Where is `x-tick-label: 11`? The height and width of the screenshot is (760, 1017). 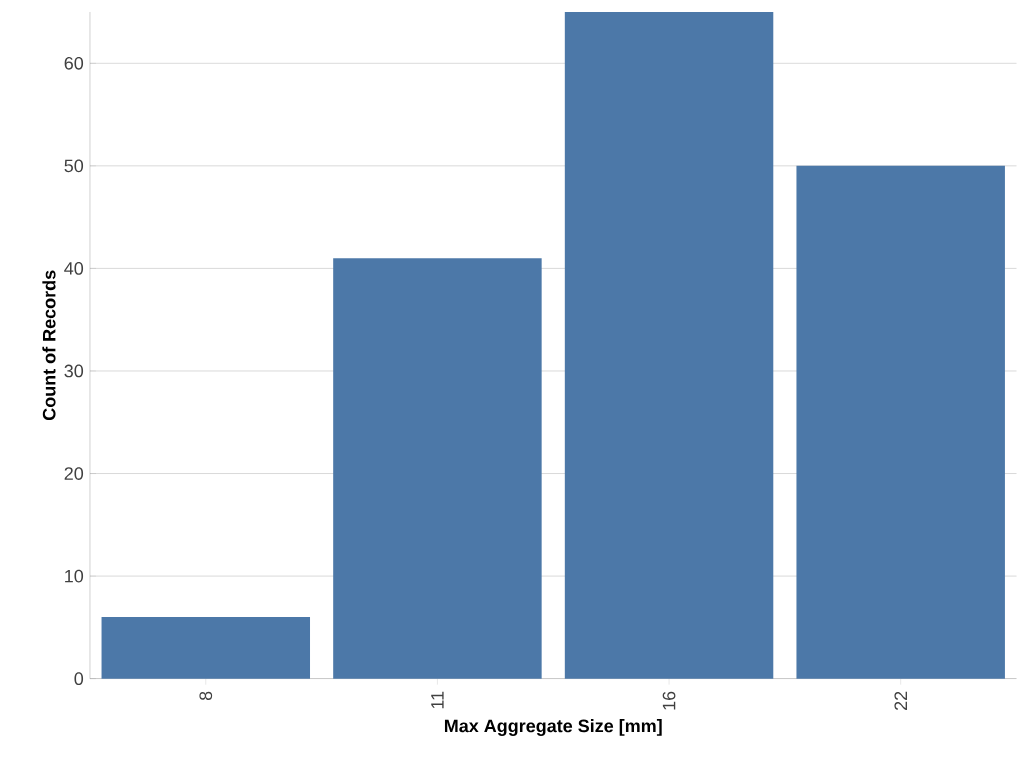 x-tick-label: 11 is located at coordinates (437, 700).